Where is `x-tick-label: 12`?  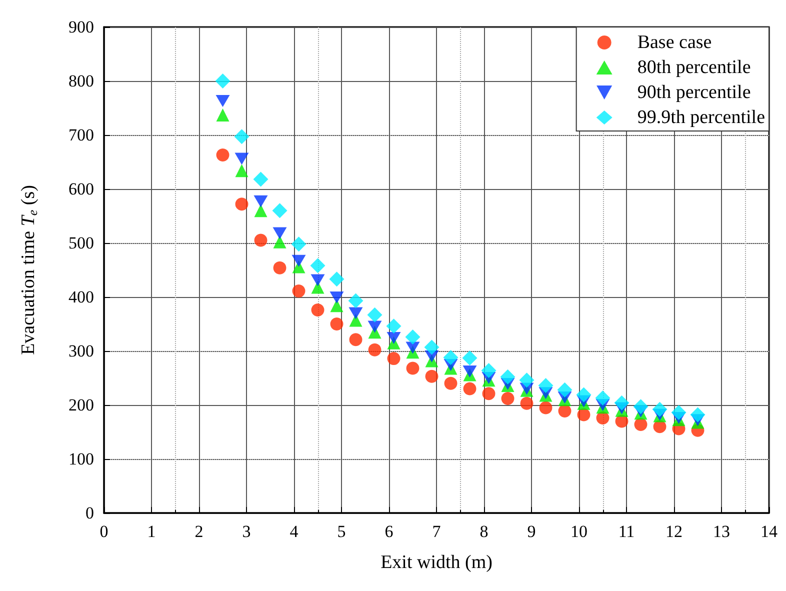 x-tick-label: 12 is located at coordinates (674, 531).